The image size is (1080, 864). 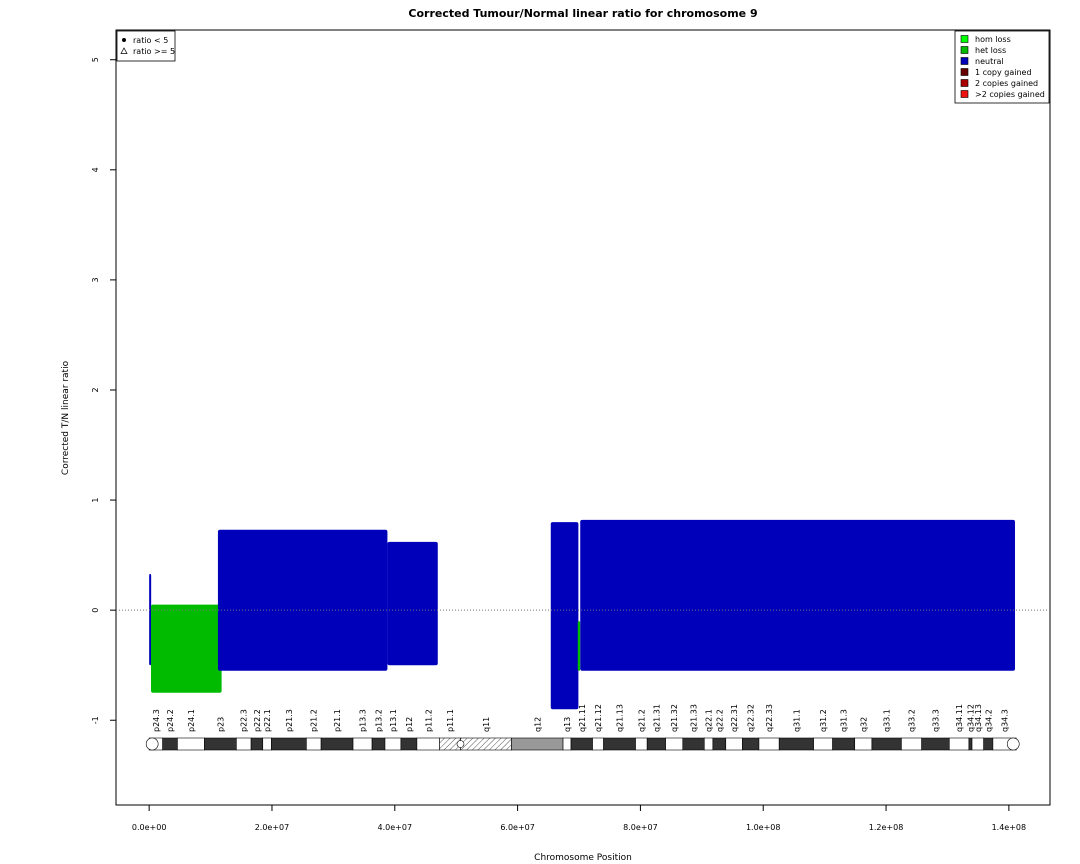 I want to click on cytoband-label: q21.33, so click(x=694, y=718).